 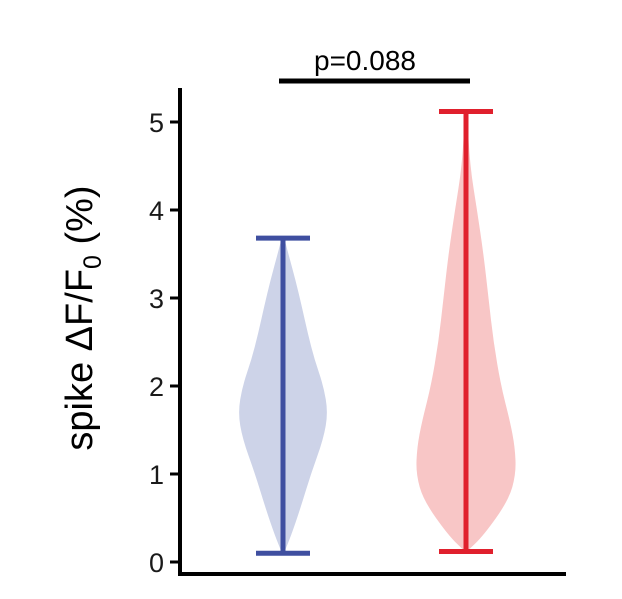 What do you see at coordinates (156, 563) in the screenshot?
I see `y-tick-label-0: 0` at bounding box center [156, 563].